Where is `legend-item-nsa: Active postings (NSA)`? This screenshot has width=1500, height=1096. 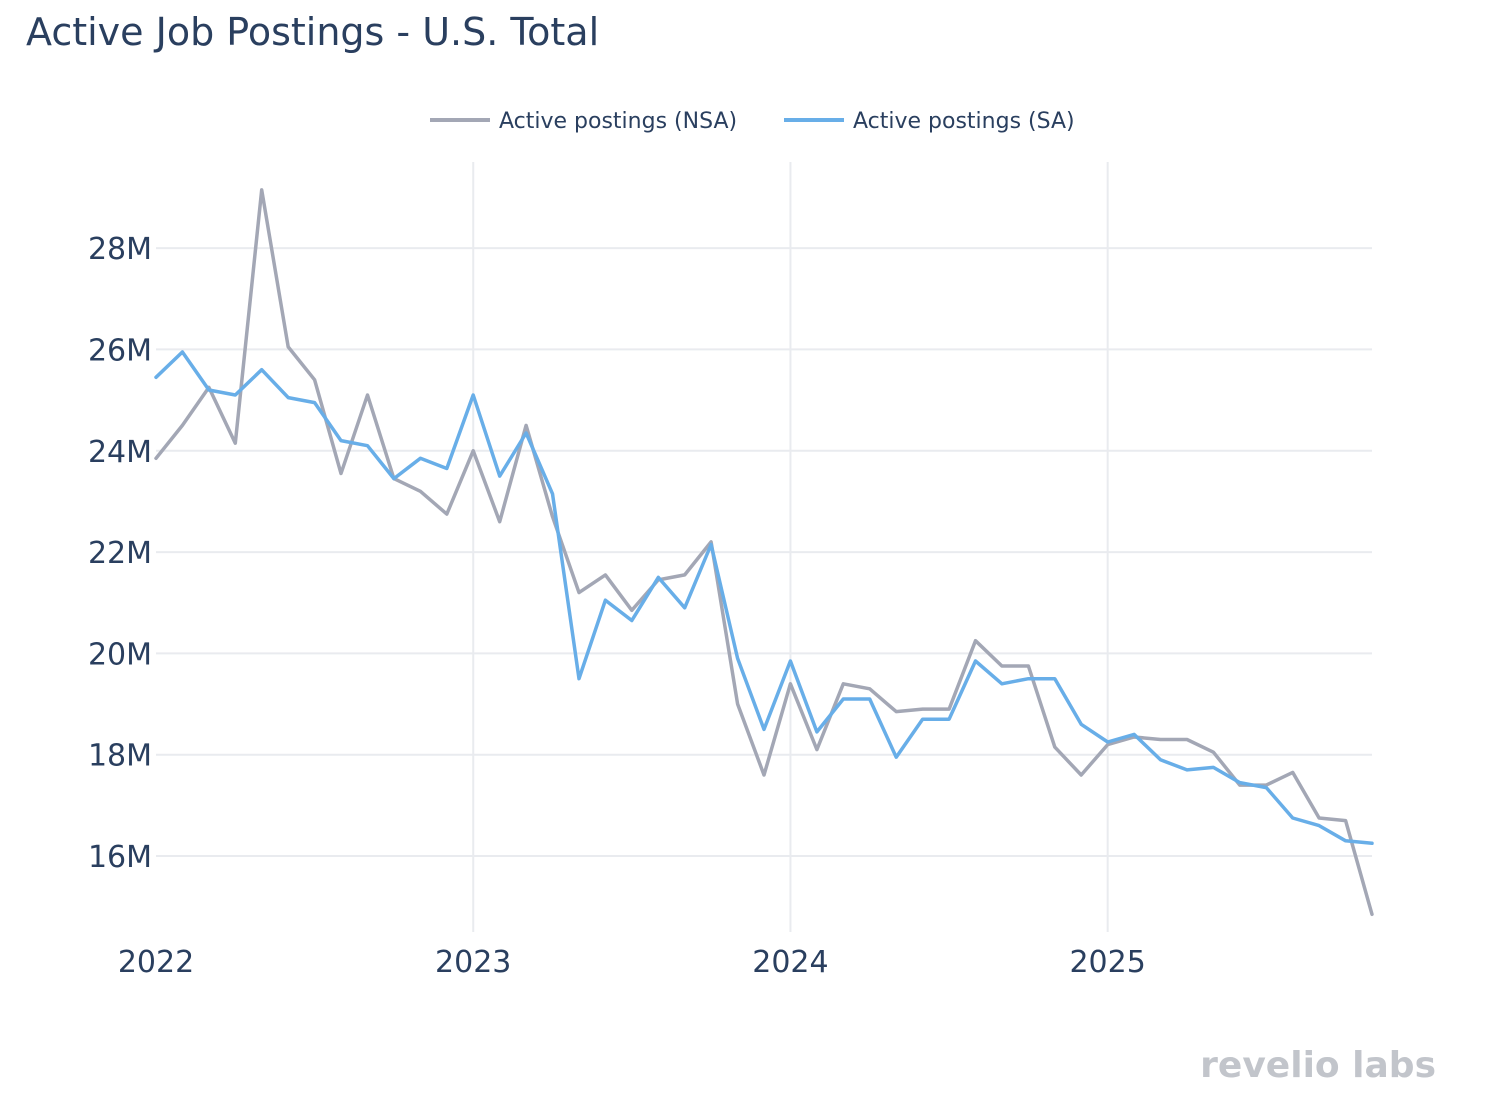
legend-item-nsa: Active postings (NSA) is located at coordinates (583, 121).